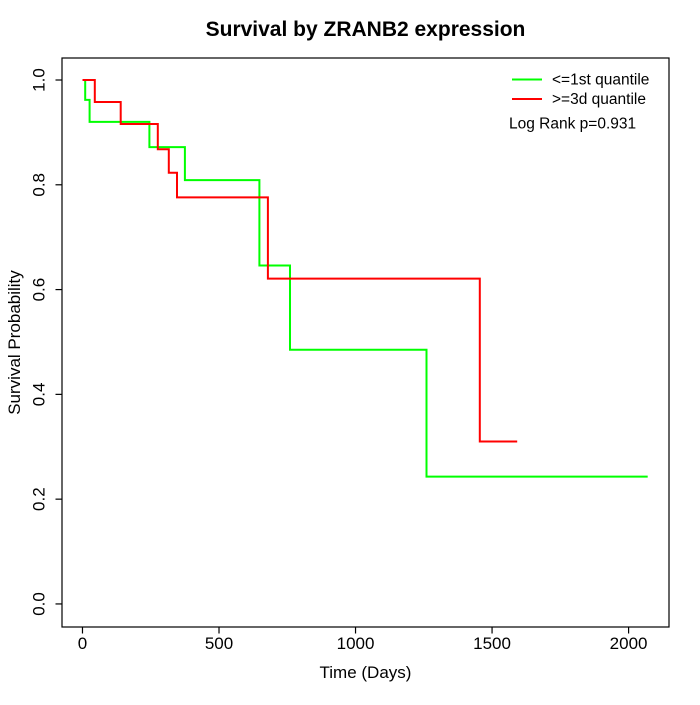 The width and height of the screenshot is (700, 705). Describe the element at coordinates (366, 672) in the screenshot. I see `x-axis-label: Time (Days)` at that location.